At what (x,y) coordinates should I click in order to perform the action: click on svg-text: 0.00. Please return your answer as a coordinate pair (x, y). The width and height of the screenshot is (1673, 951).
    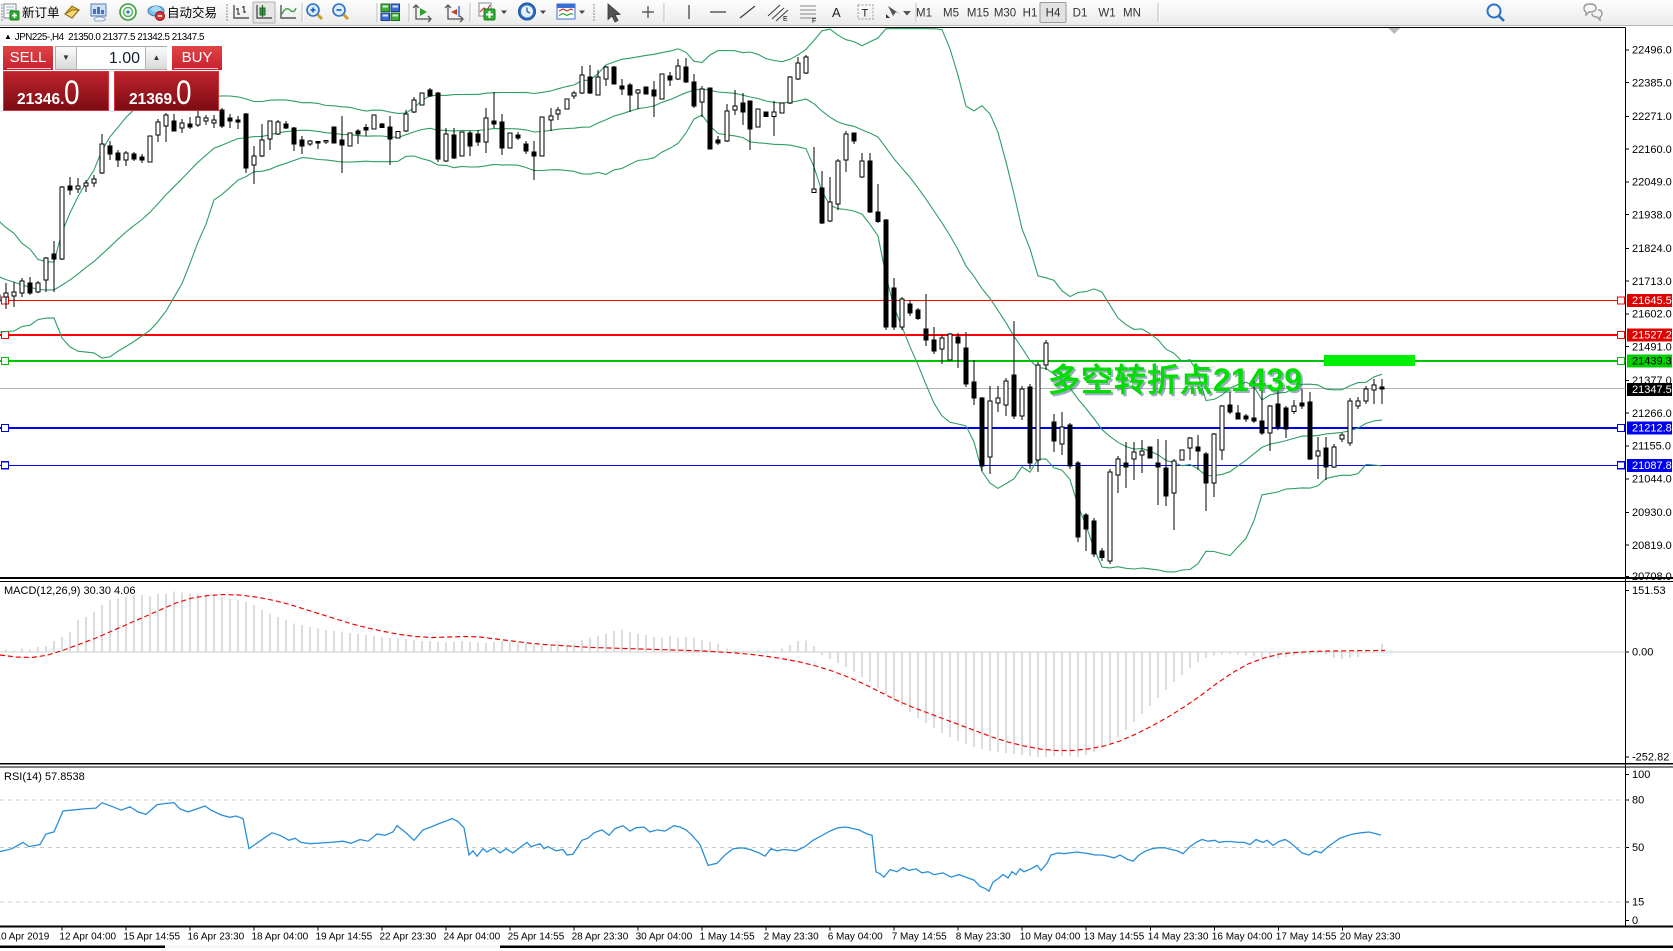
    Looking at the image, I should click on (1642, 653).